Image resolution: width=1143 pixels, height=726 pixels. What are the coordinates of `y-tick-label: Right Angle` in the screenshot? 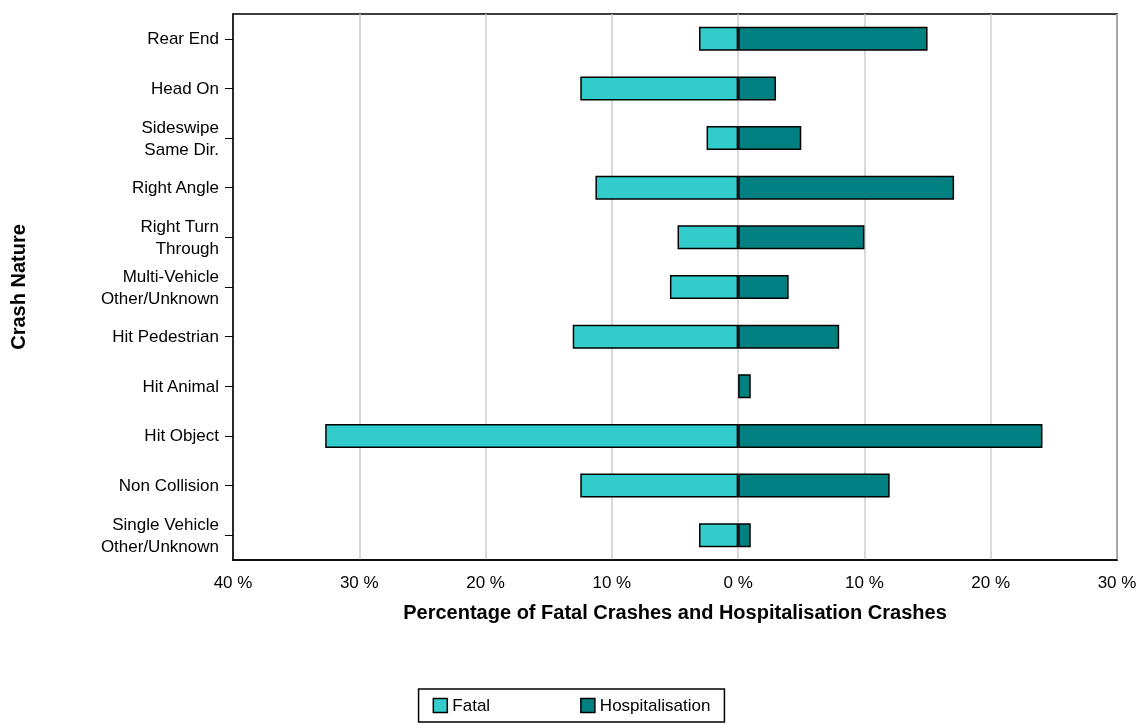 It's located at (175, 188).